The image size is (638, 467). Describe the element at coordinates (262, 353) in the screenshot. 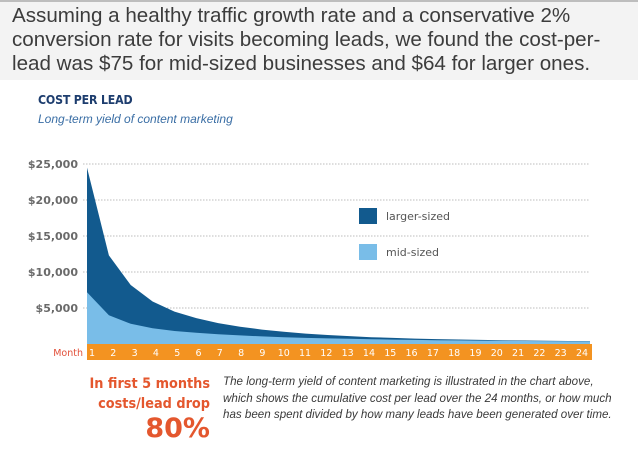

I see `x-tick-label: 9` at that location.